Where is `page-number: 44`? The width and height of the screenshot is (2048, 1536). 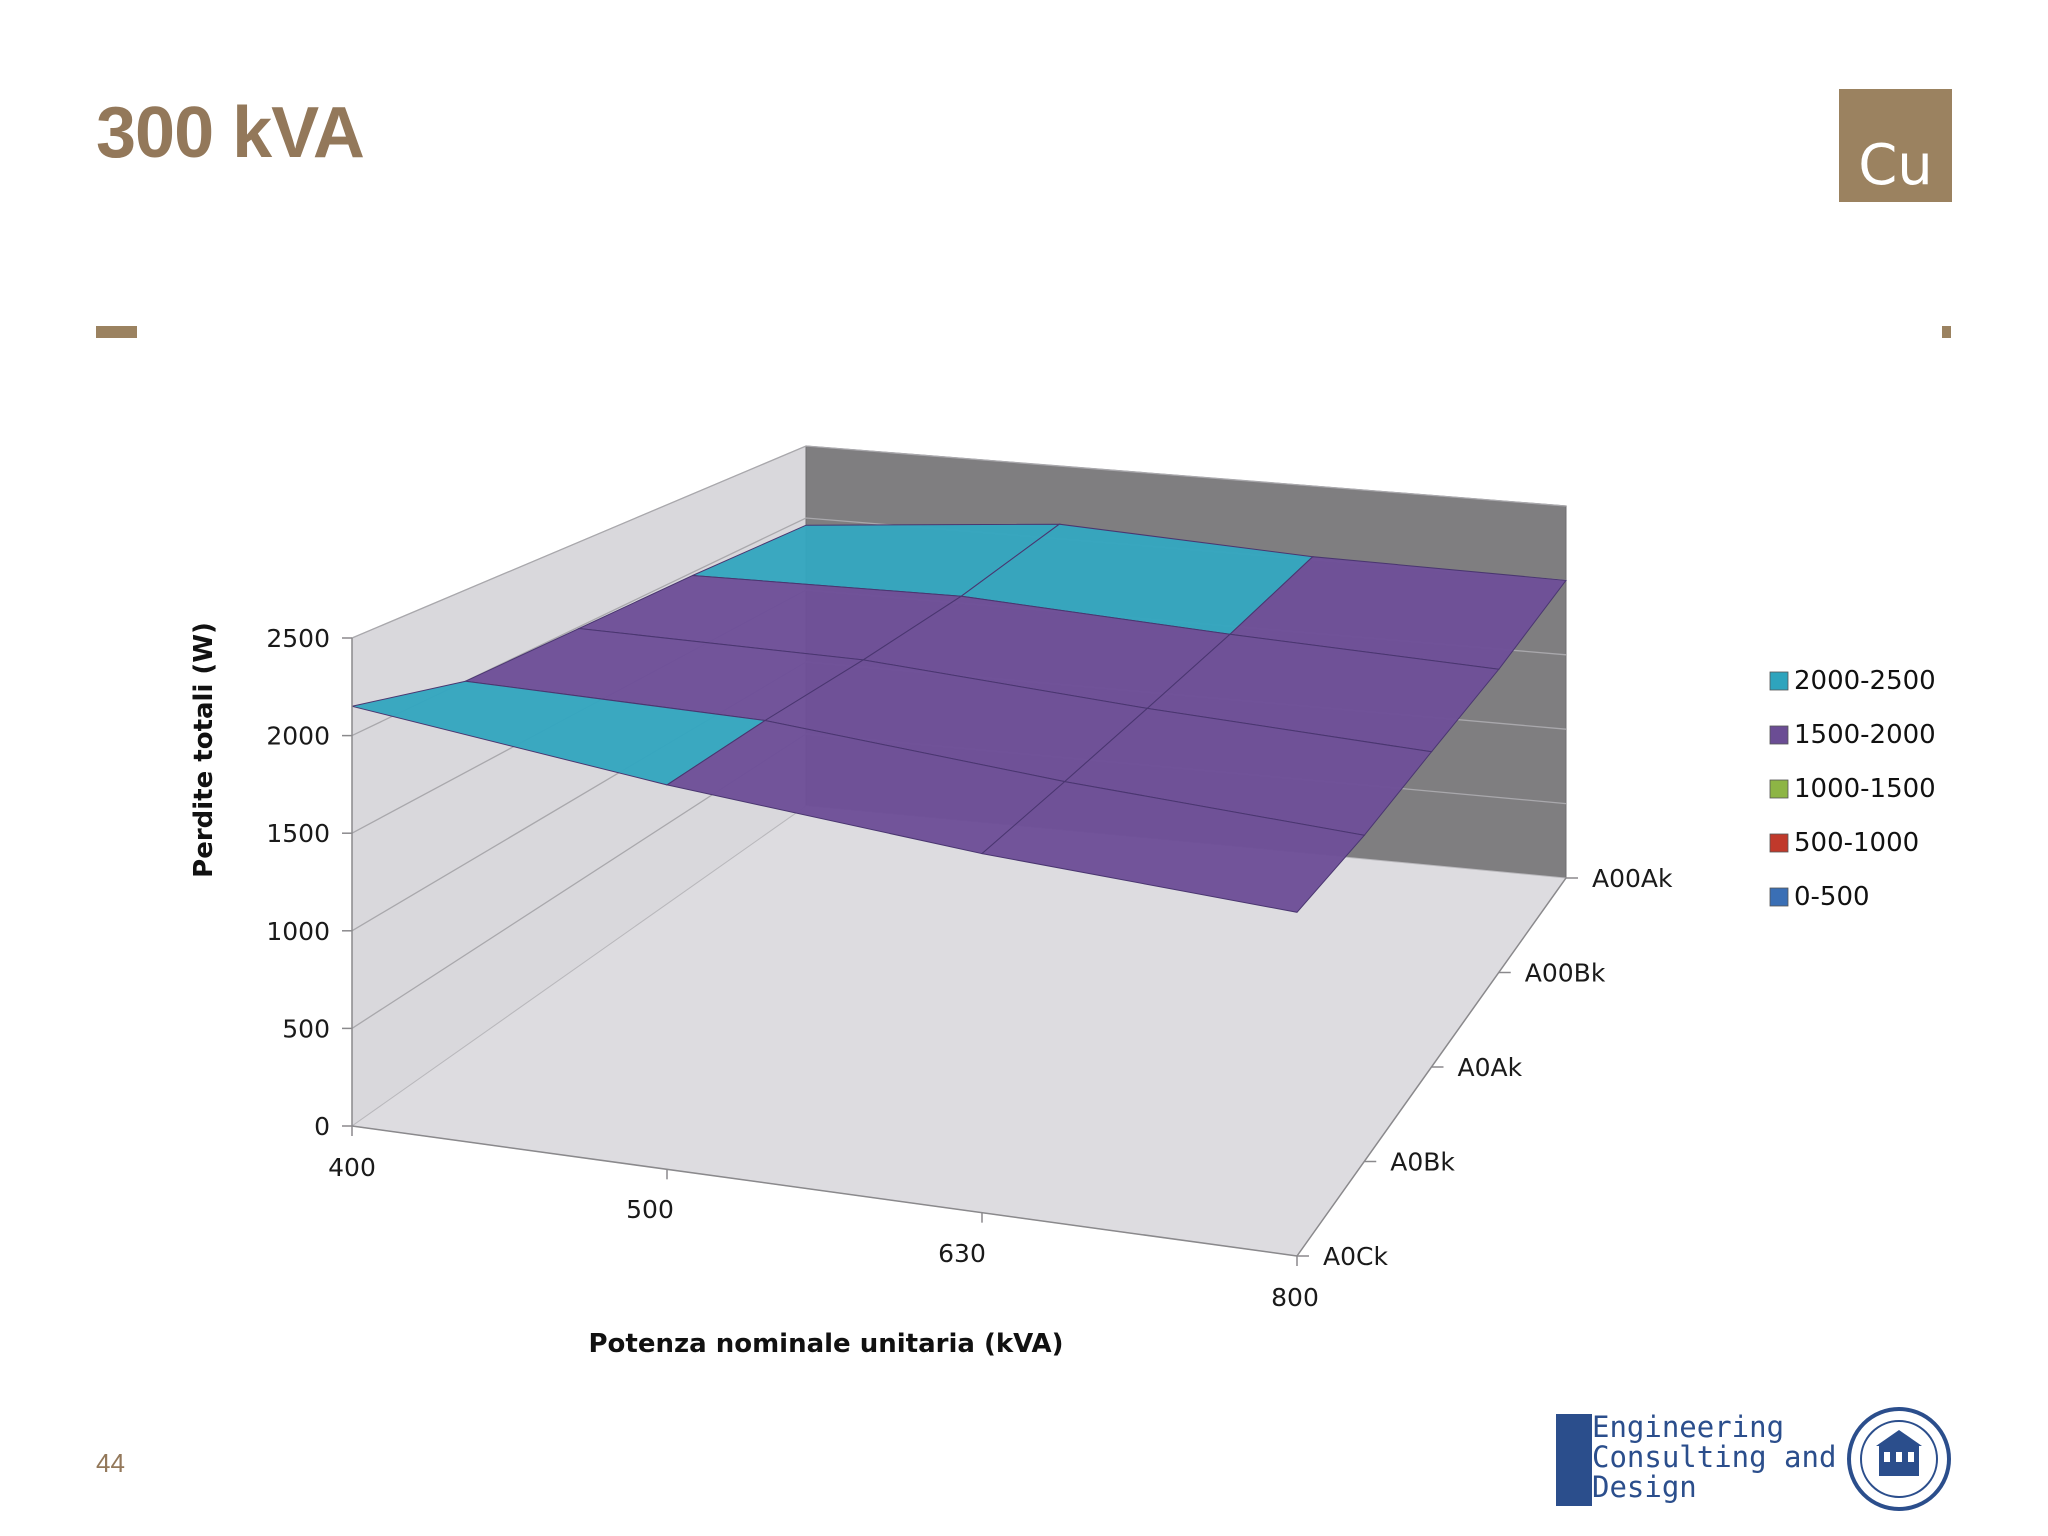 page-number: 44 is located at coordinates (110, 1463).